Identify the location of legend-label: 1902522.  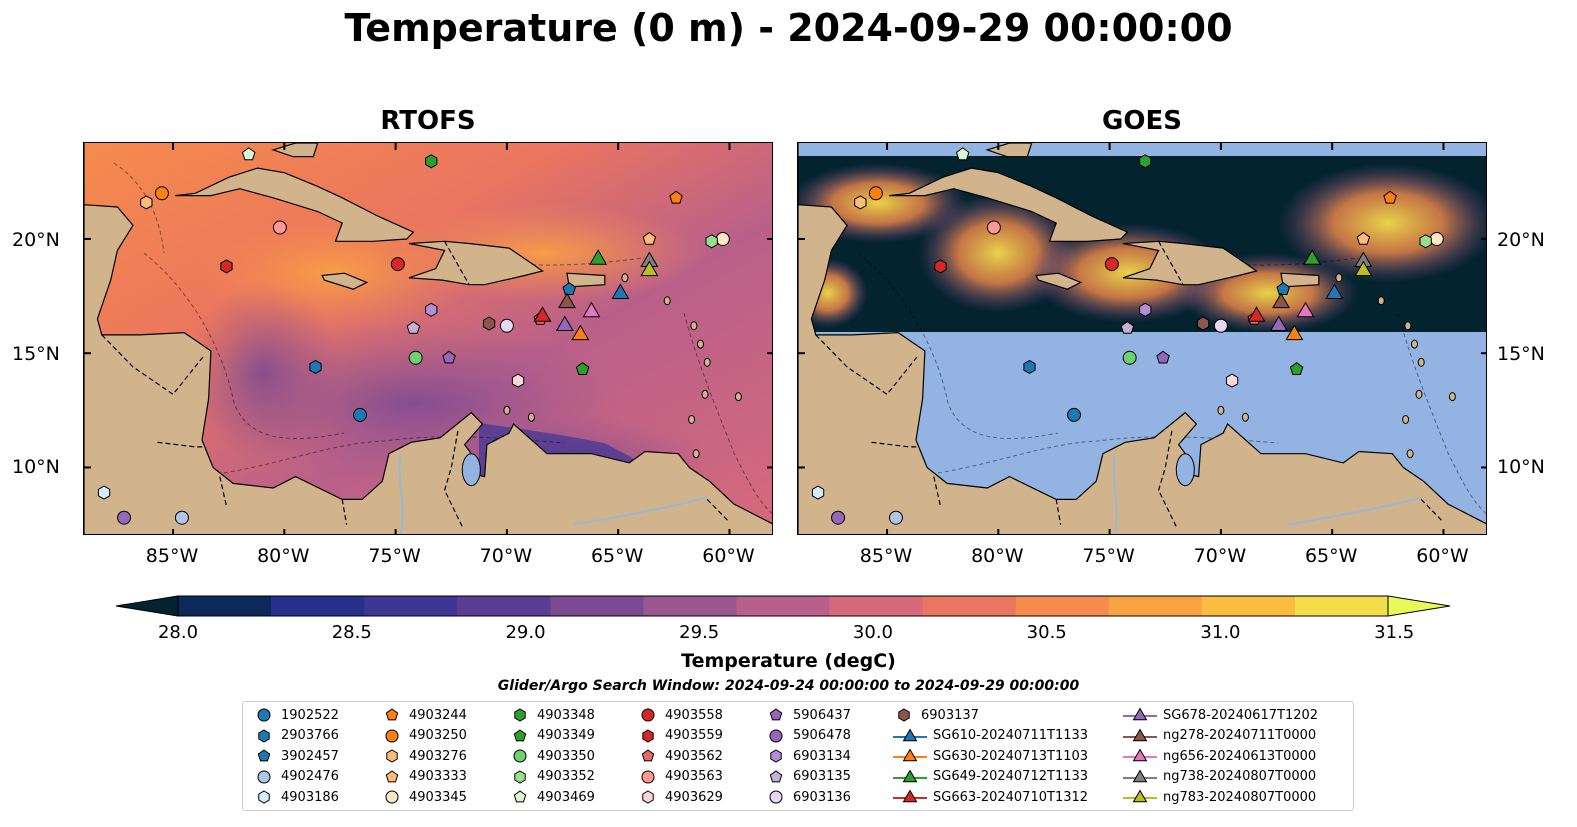
(310, 715).